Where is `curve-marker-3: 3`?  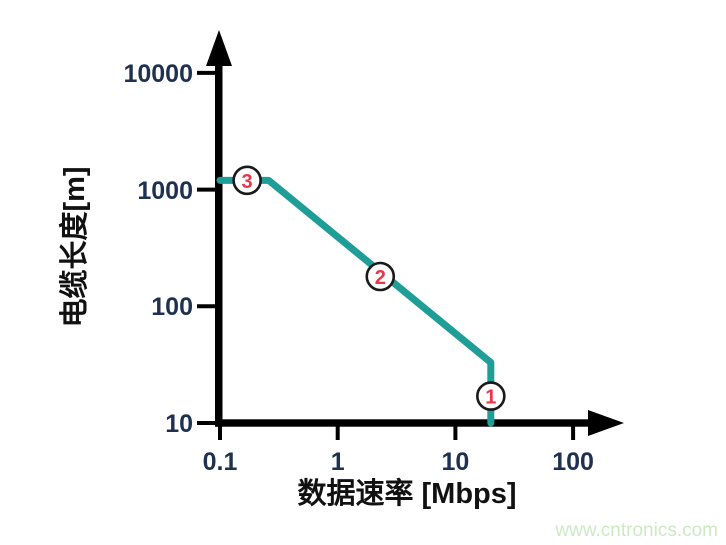
curve-marker-3: 3 is located at coordinates (247, 180).